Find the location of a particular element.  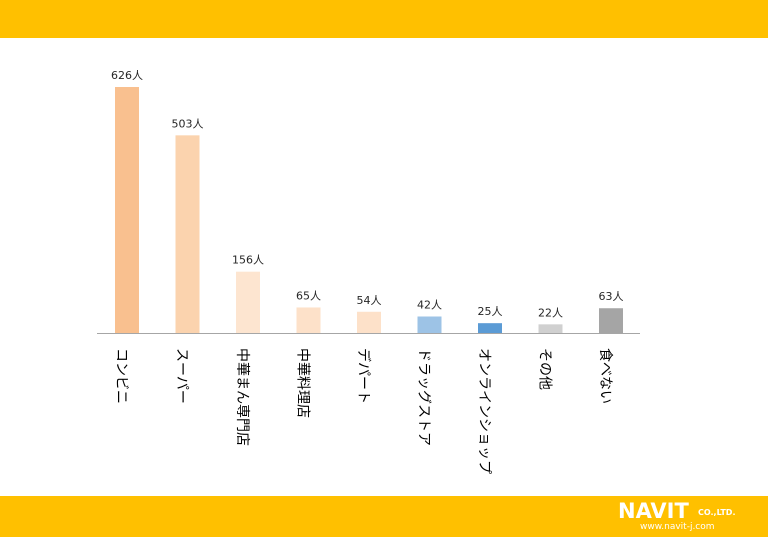

value-label-6: 42人 is located at coordinates (429, 304).